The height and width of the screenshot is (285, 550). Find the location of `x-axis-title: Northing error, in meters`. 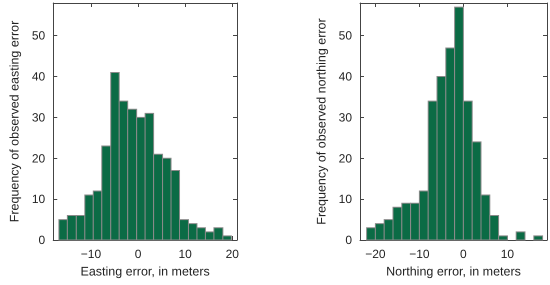

x-axis-title: Northing error, in meters is located at coordinates (453, 271).